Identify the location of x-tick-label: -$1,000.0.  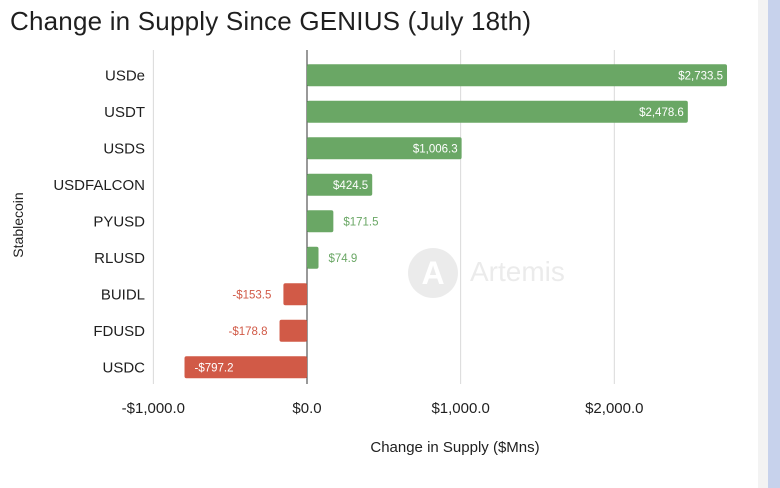
(153, 408).